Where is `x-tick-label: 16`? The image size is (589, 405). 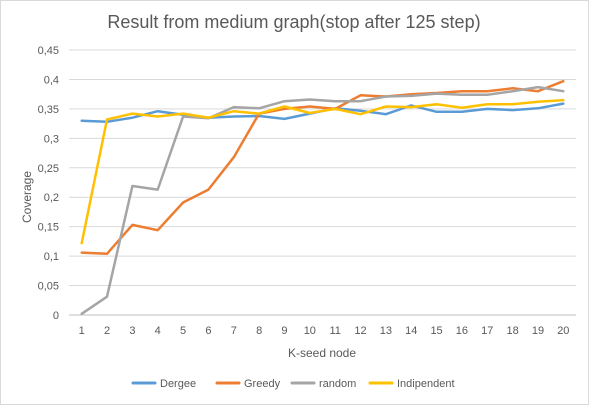
x-tick-label: 16 is located at coordinates (462, 331).